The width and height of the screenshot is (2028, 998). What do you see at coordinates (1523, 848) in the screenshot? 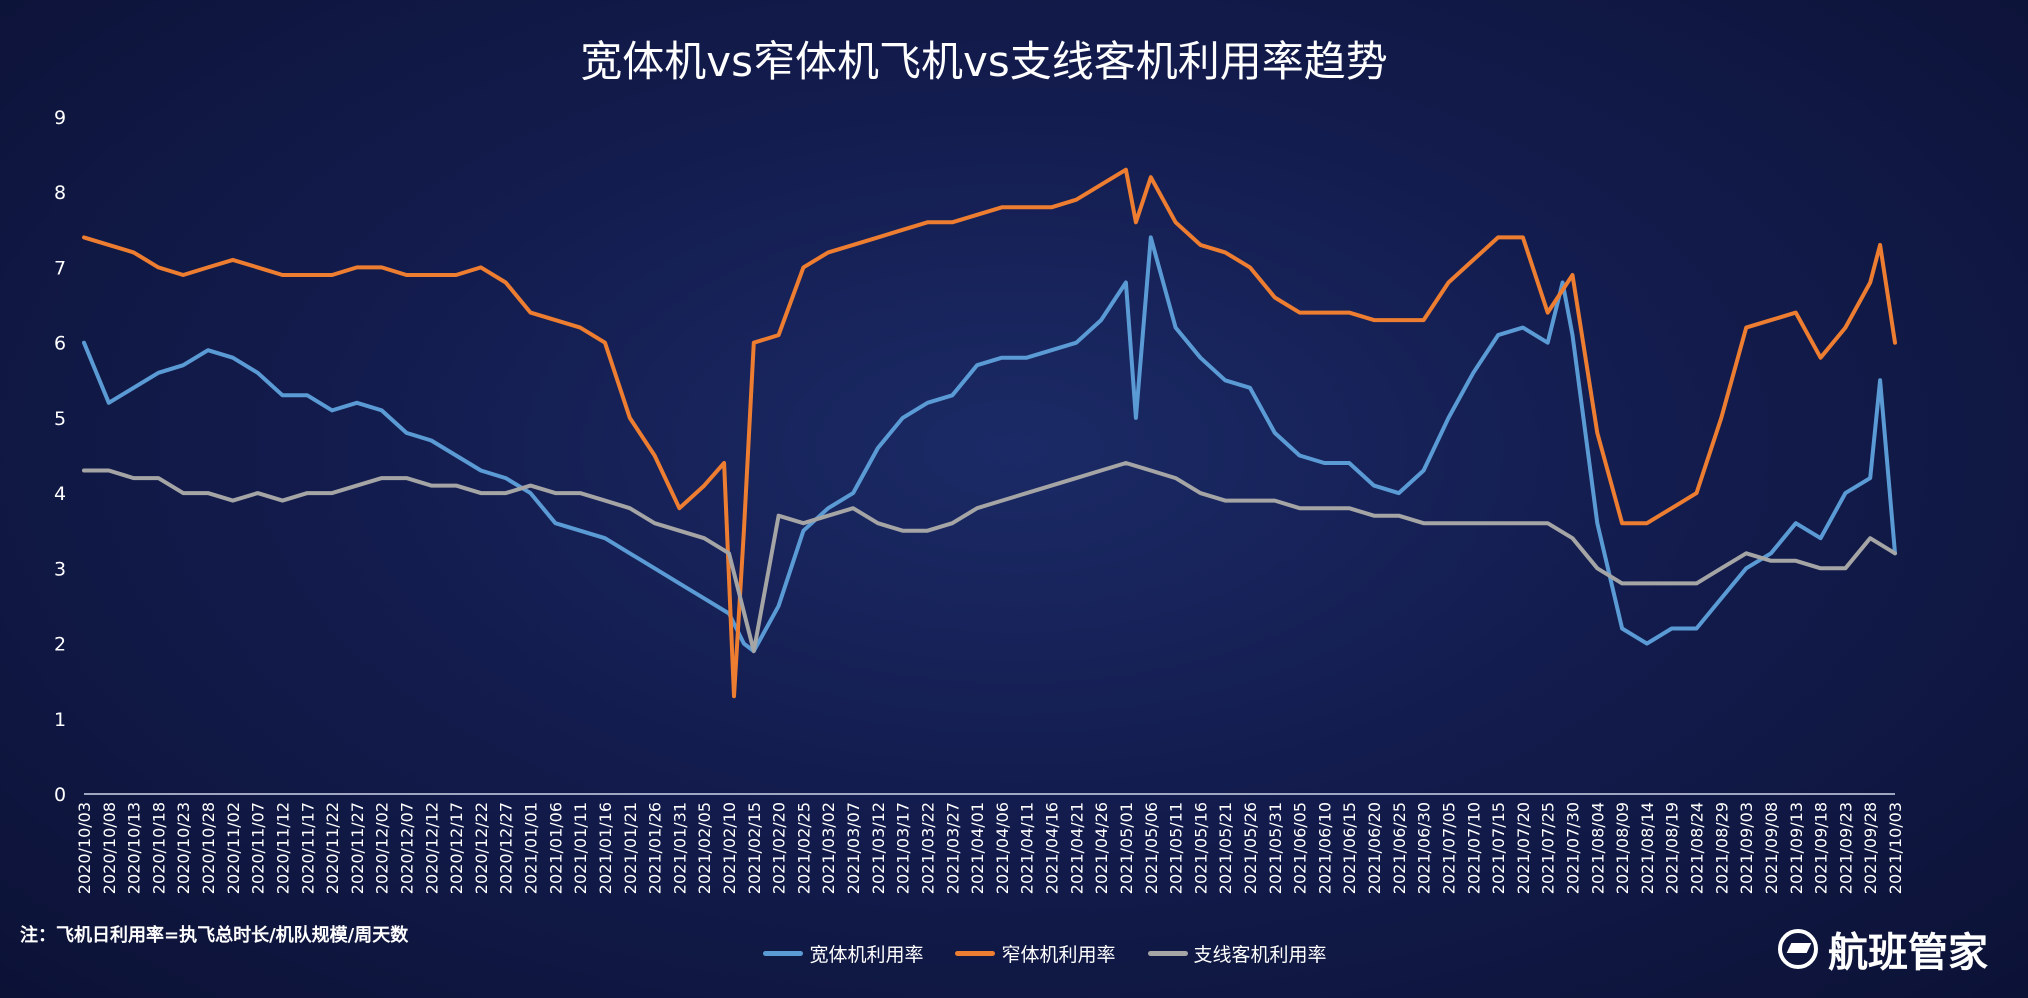
I see `x-tick-label: 2021/07/20` at bounding box center [1523, 848].